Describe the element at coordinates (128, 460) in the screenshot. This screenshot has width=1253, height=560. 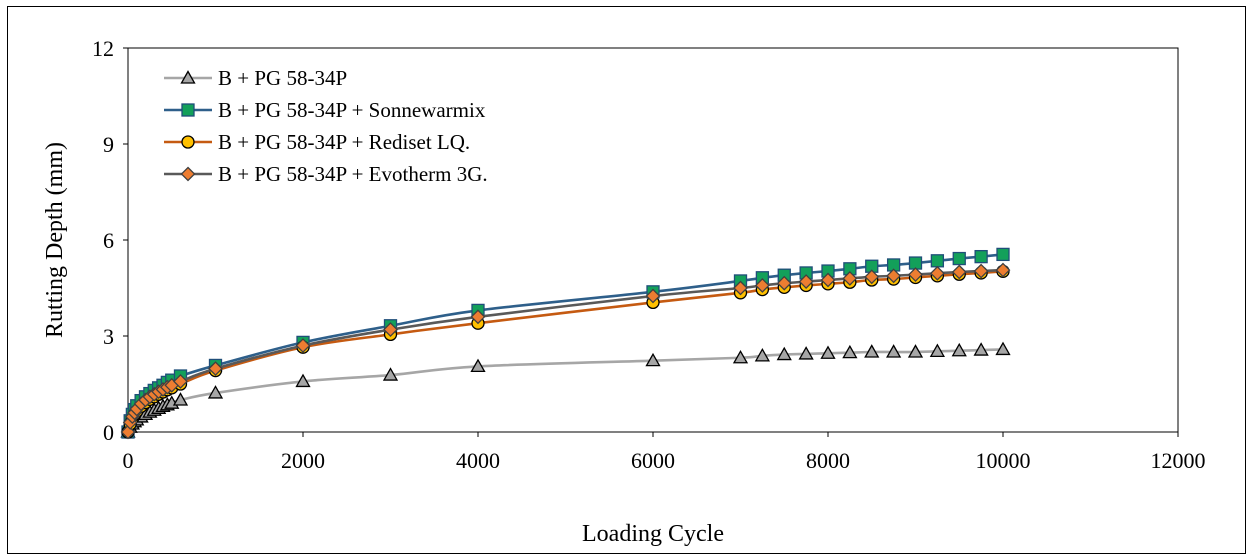
I see `x-tick-label: 0` at that location.